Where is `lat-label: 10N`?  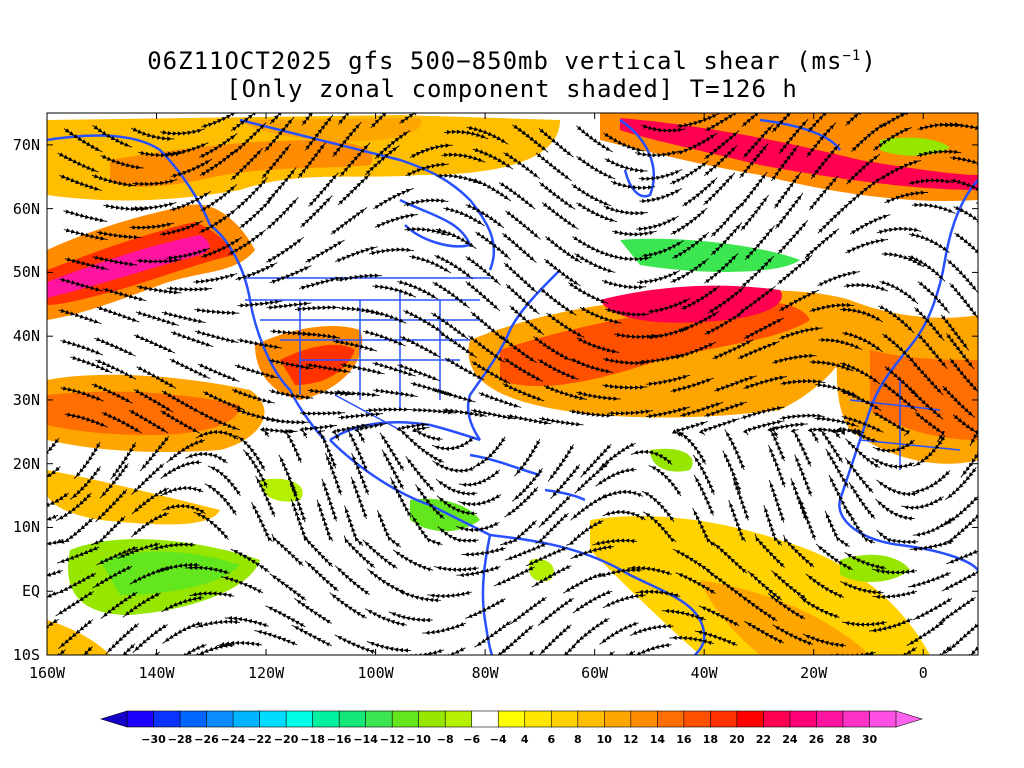
lat-label: 10N is located at coordinates (26, 527).